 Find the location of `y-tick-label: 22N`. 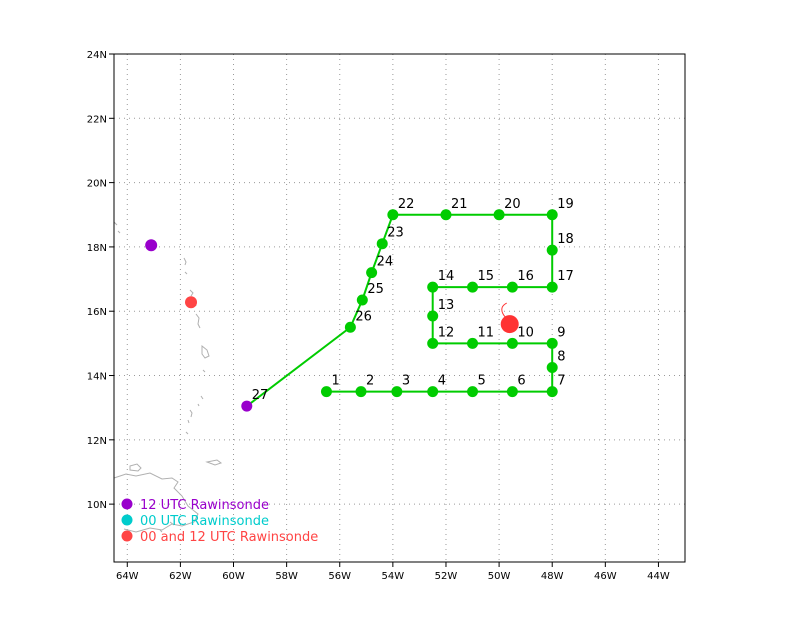

y-tick-label: 22N is located at coordinates (97, 119).